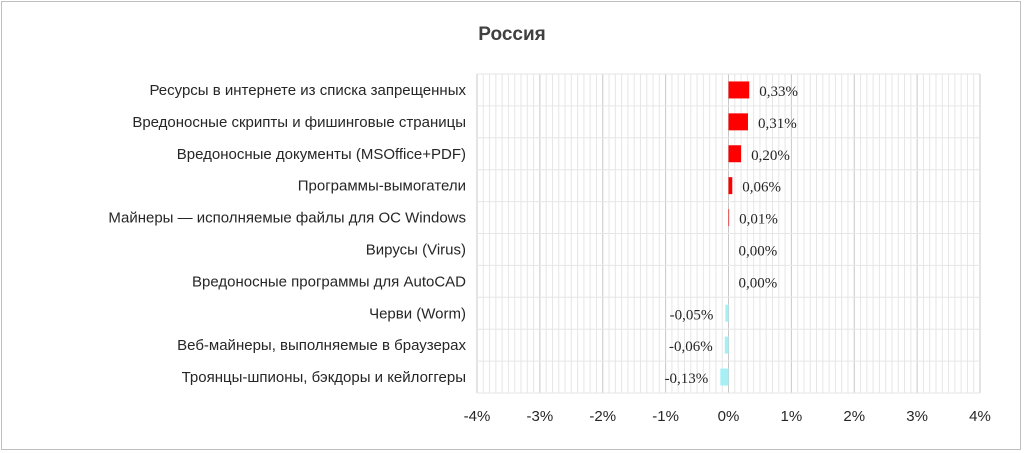 The height and width of the screenshot is (453, 1024). I want to click on category-label: Черви (Worm), so click(417, 313).